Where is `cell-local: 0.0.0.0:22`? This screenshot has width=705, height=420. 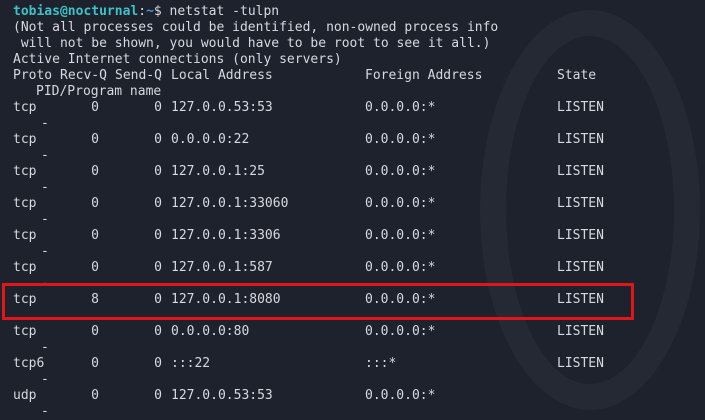 cell-local: 0.0.0.0:22 is located at coordinates (210, 139).